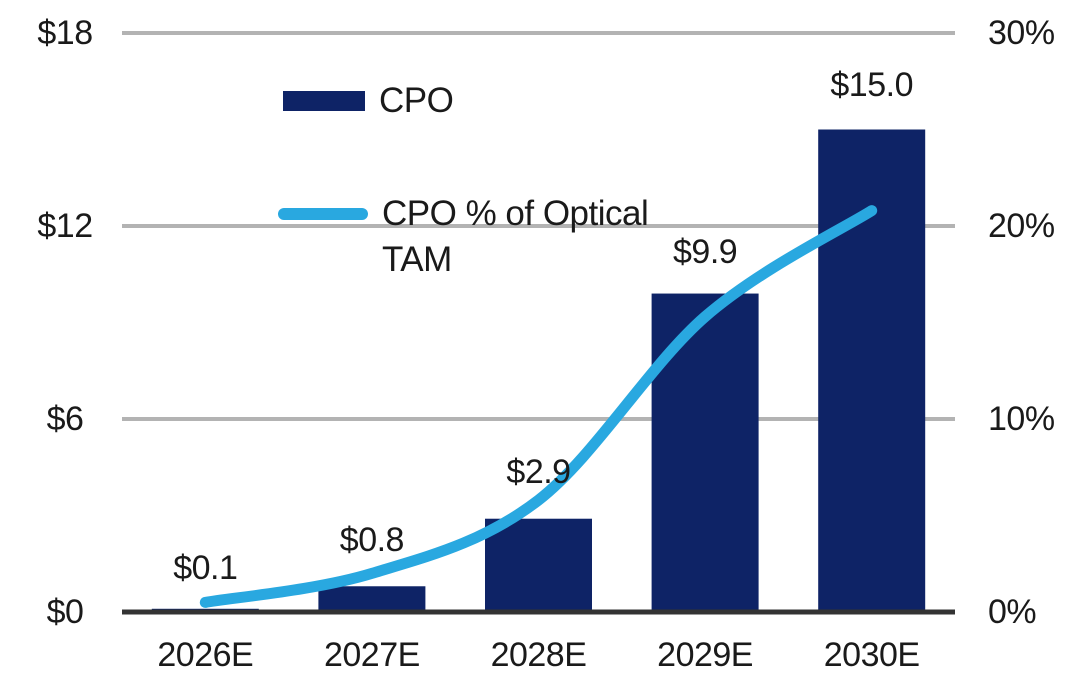 The width and height of the screenshot is (1080, 688). I want to click on bar-value-label-2030e: $15.0, so click(871, 85).